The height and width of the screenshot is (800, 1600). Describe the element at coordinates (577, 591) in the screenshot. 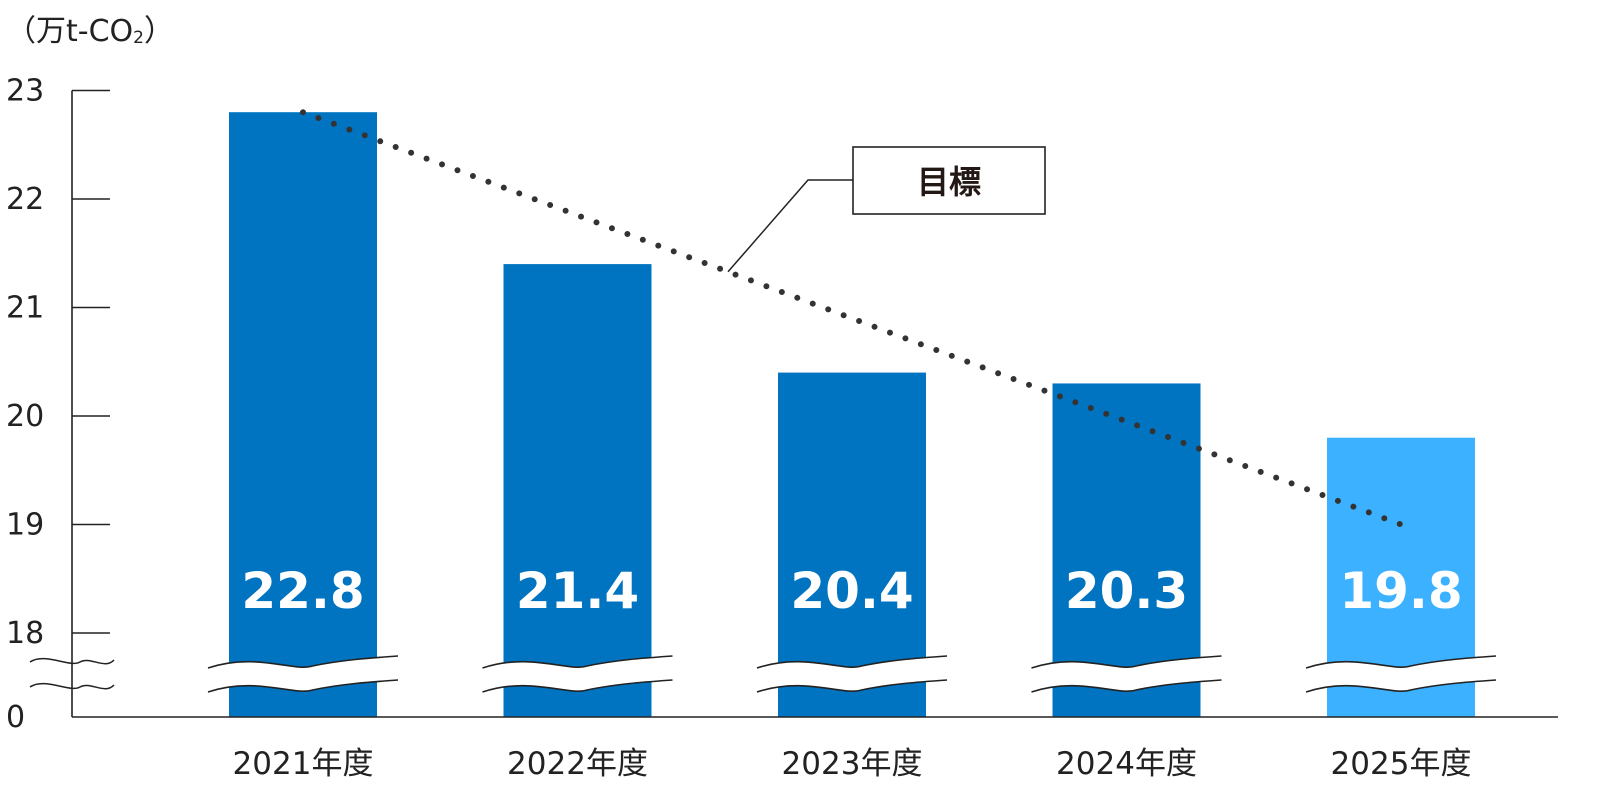

I see `bar-value-label: 21.4` at that location.